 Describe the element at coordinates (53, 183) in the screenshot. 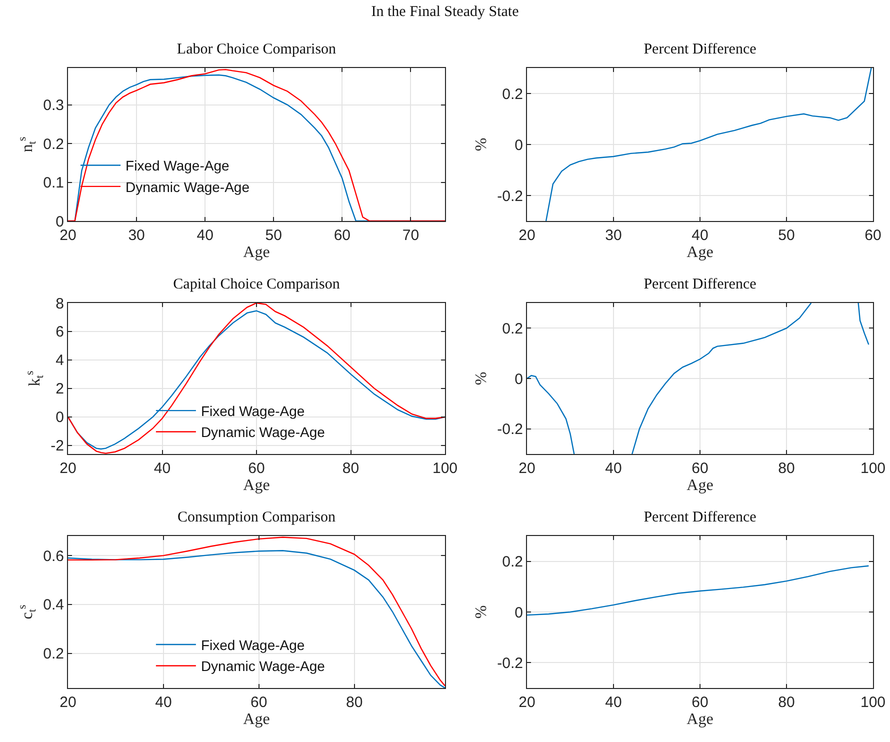

I see `y-tick-label: 0.1` at that location.